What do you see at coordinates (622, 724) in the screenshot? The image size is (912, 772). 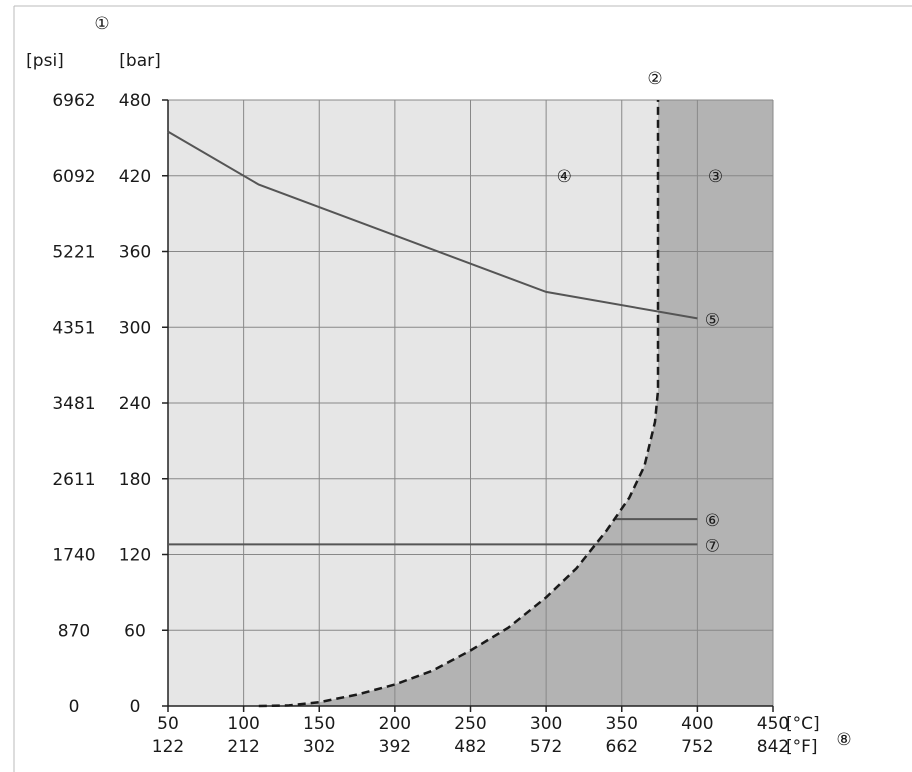 I see `x-tick-label-c: 350` at bounding box center [622, 724].